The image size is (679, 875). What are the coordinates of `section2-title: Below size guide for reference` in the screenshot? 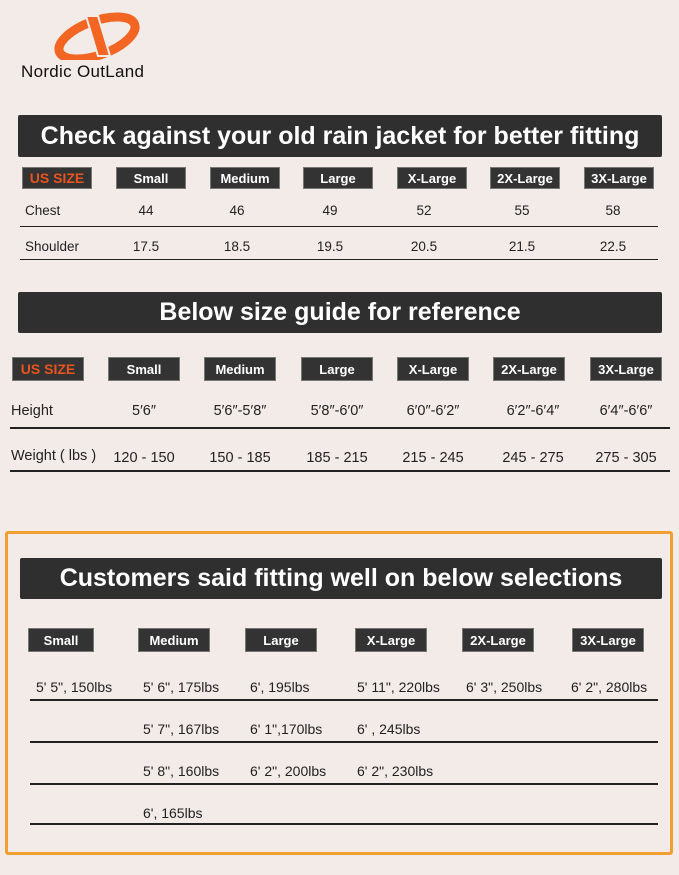 It's located at (340, 312).